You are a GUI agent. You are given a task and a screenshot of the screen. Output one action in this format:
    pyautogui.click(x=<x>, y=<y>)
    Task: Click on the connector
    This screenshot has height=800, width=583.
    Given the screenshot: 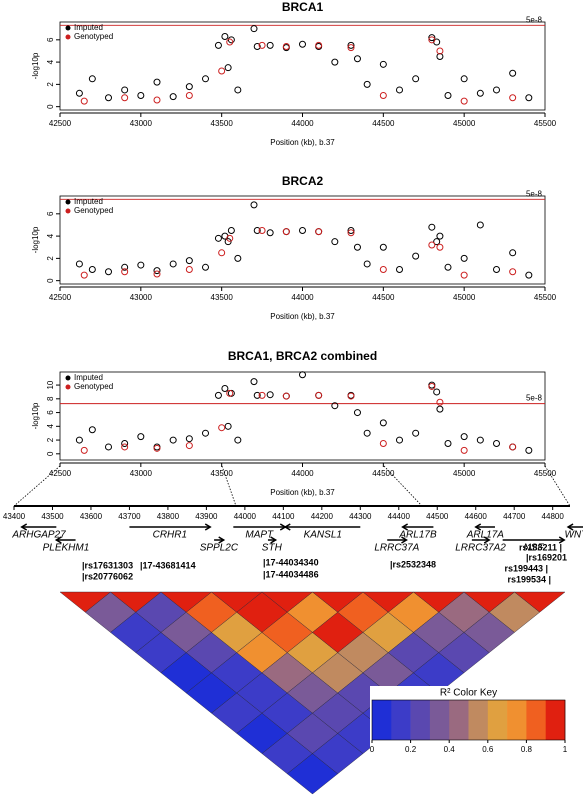 What is the action you would take?
    pyautogui.click(x=37, y=486)
    